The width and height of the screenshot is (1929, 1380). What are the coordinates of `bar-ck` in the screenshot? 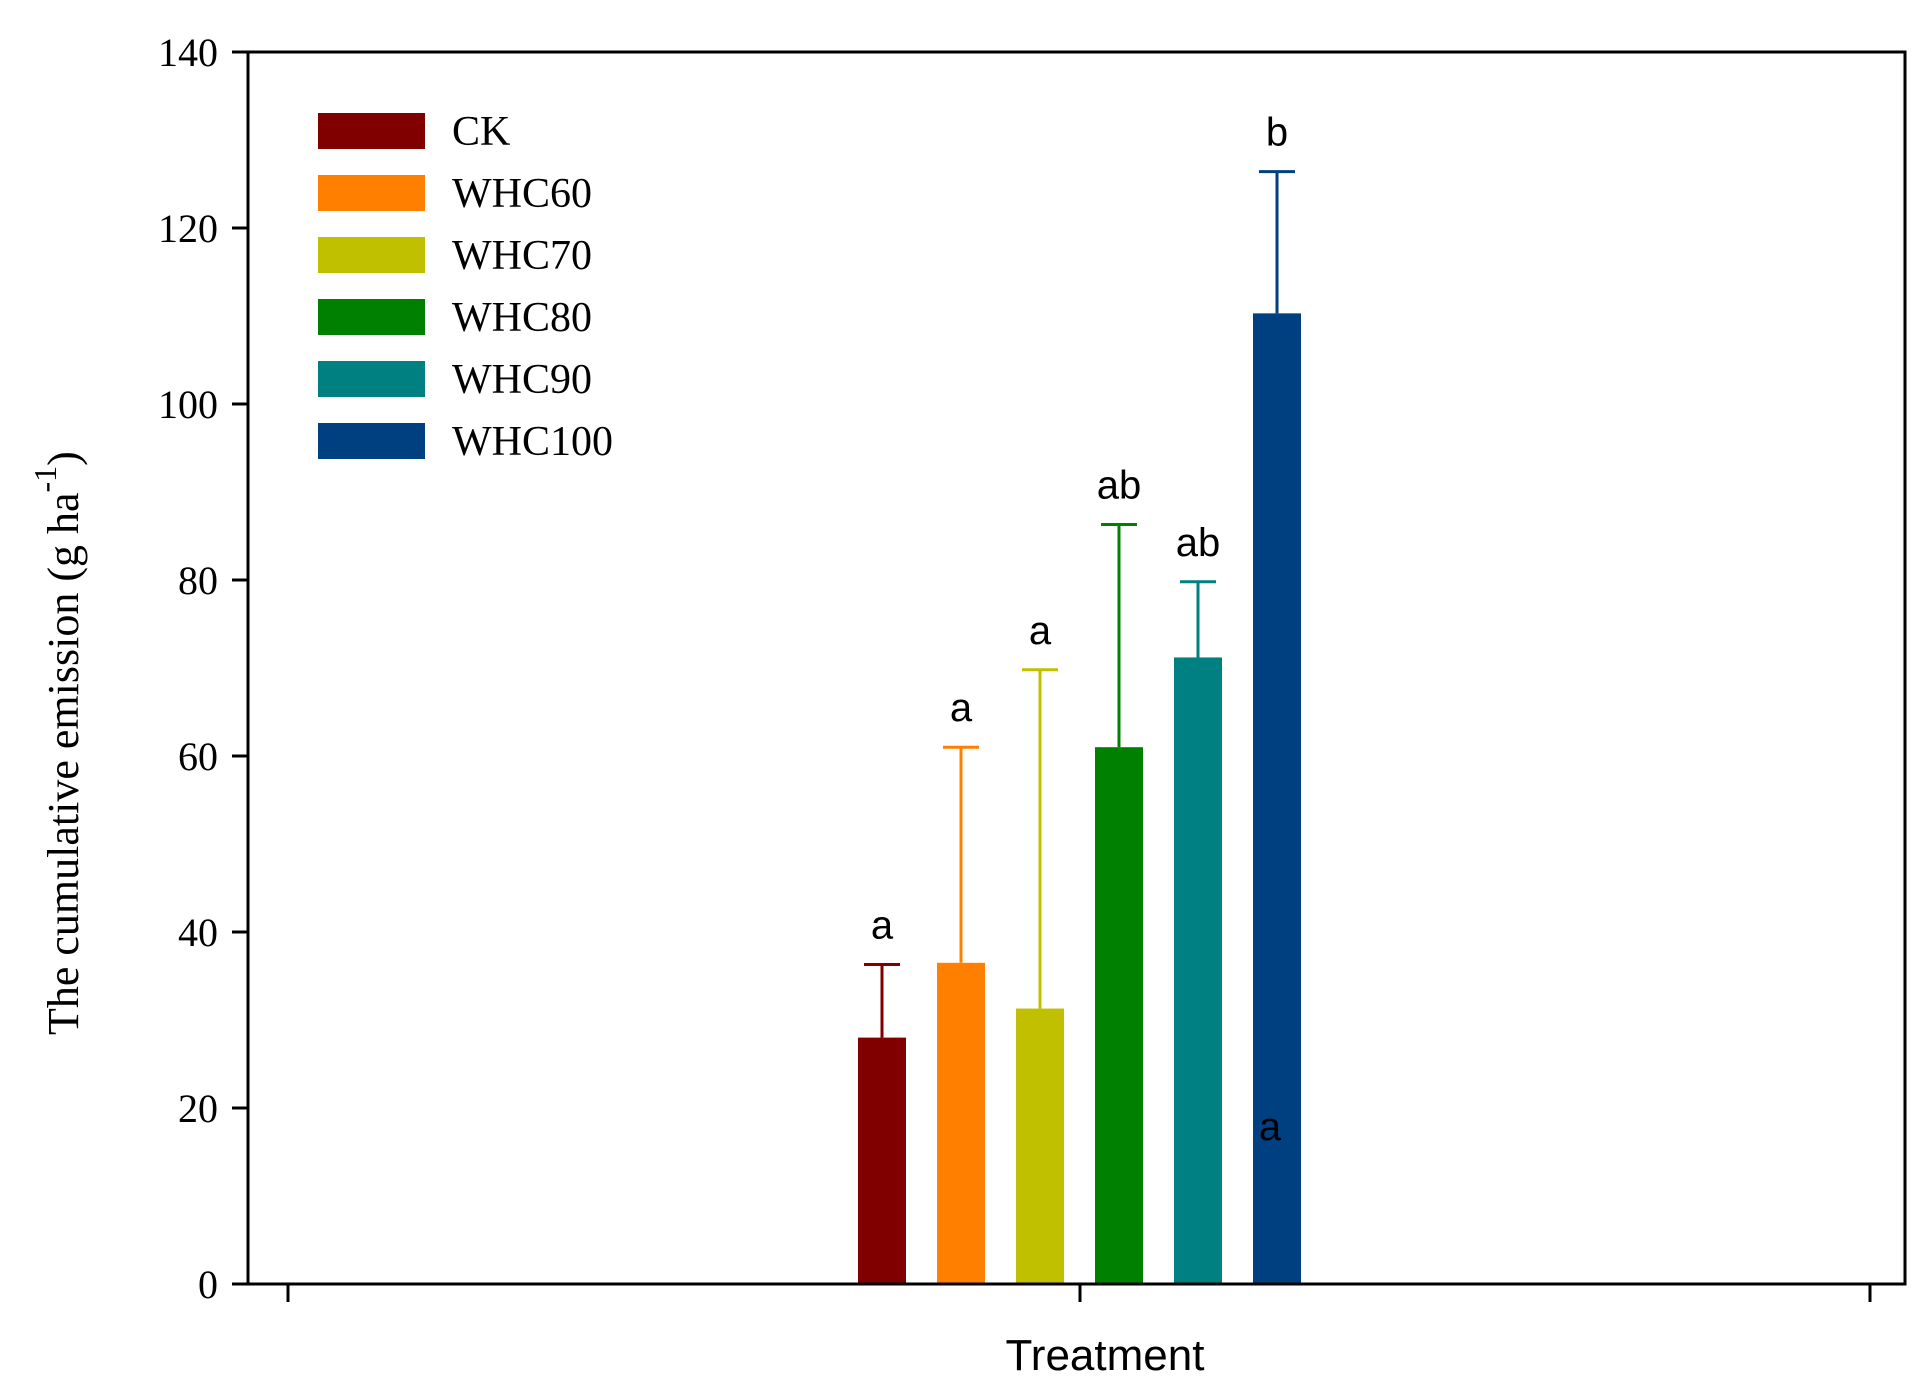 It's located at (882, 1160).